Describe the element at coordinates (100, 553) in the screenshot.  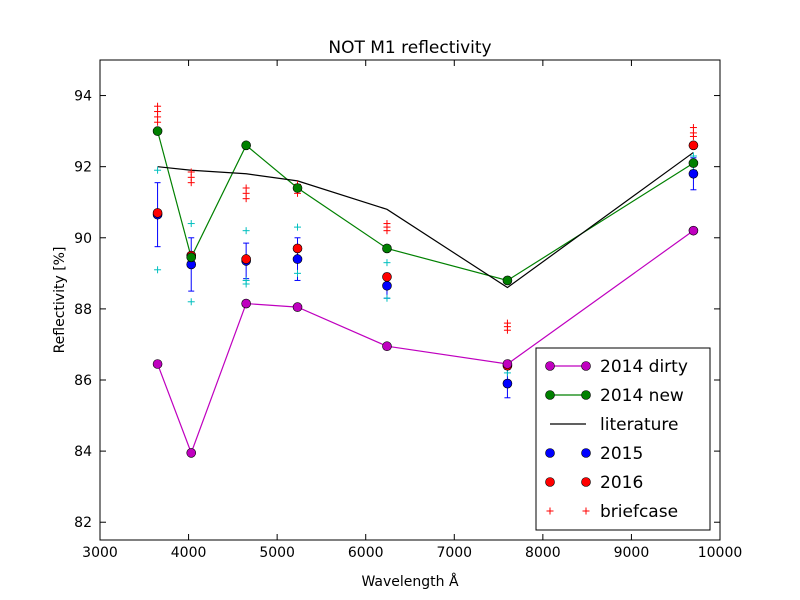
I see `x-tick-label: 3000` at that location.